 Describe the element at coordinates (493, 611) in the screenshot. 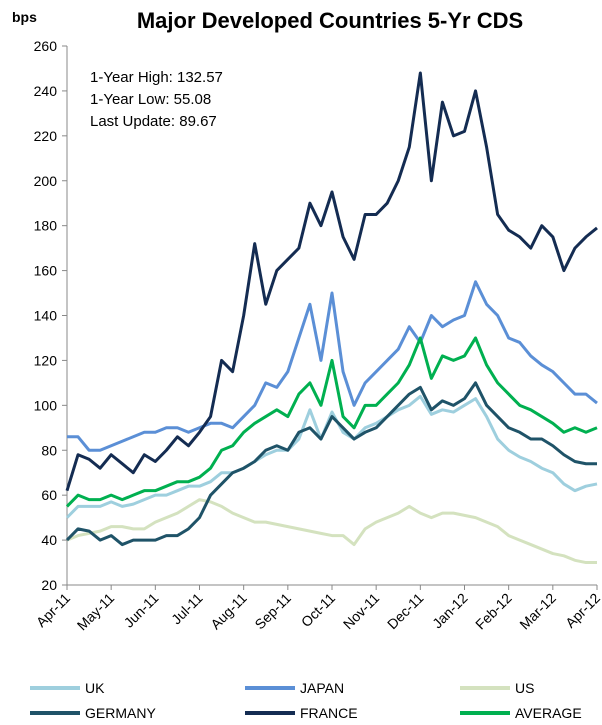

I see `x-tick-label: Feb-12` at that location.